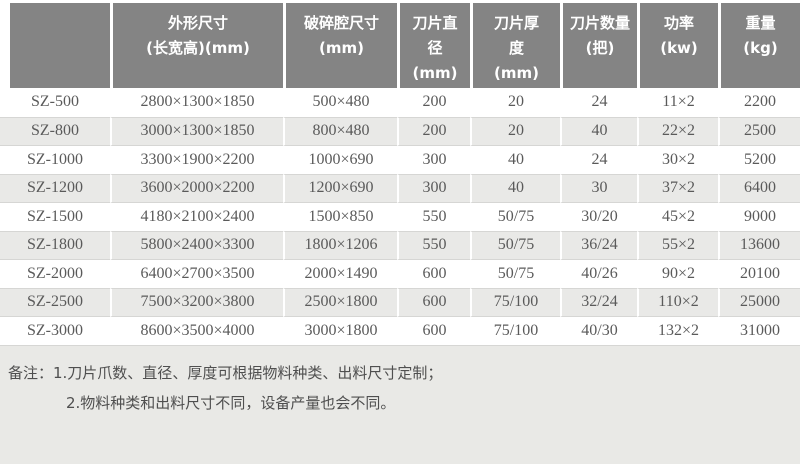  What do you see at coordinates (515, 330) in the screenshot?
I see `cell-blade-thickness: 75/100` at bounding box center [515, 330].